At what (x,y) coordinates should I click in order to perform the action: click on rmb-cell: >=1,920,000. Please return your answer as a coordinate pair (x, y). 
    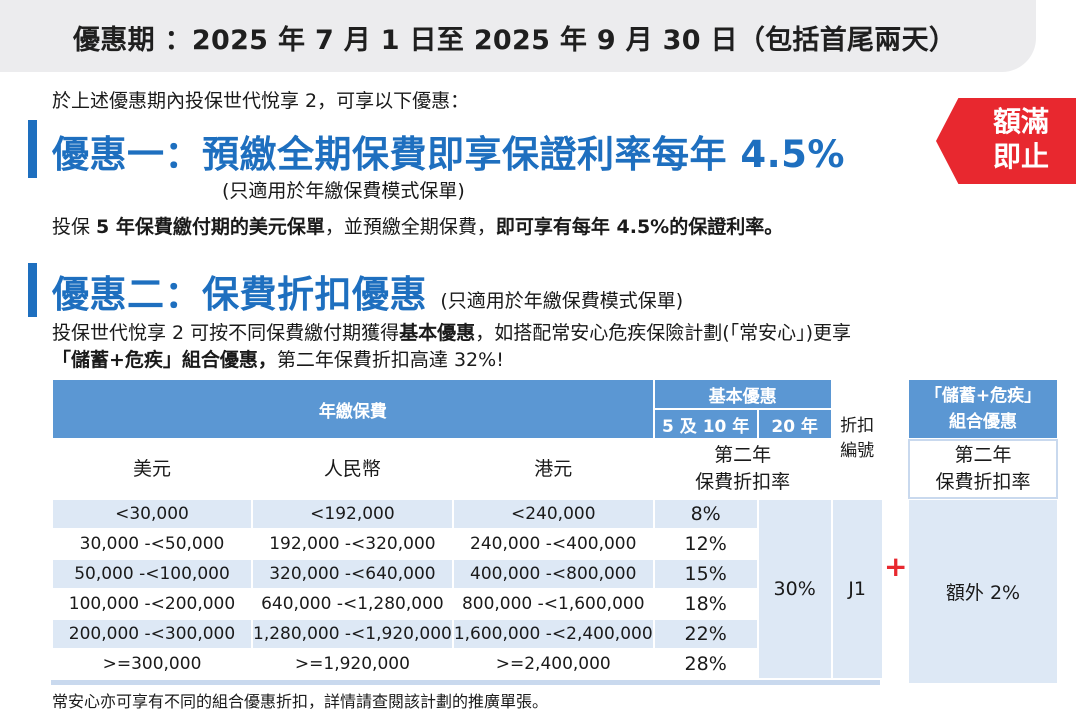
    Looking at the image, I should click on (352, 664).